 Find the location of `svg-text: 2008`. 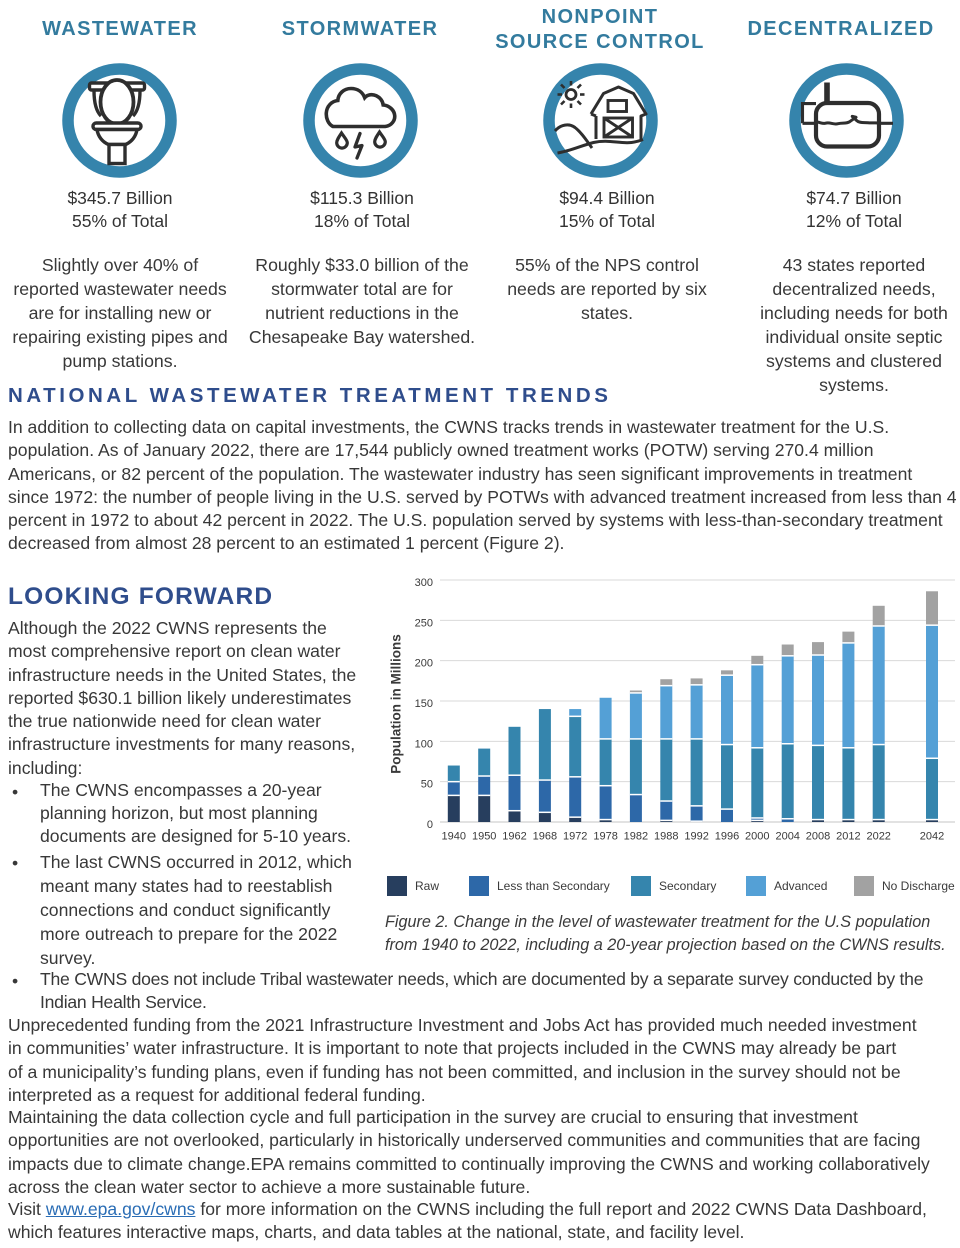

svg-text: 2008 is located at coordinates (818, 837).